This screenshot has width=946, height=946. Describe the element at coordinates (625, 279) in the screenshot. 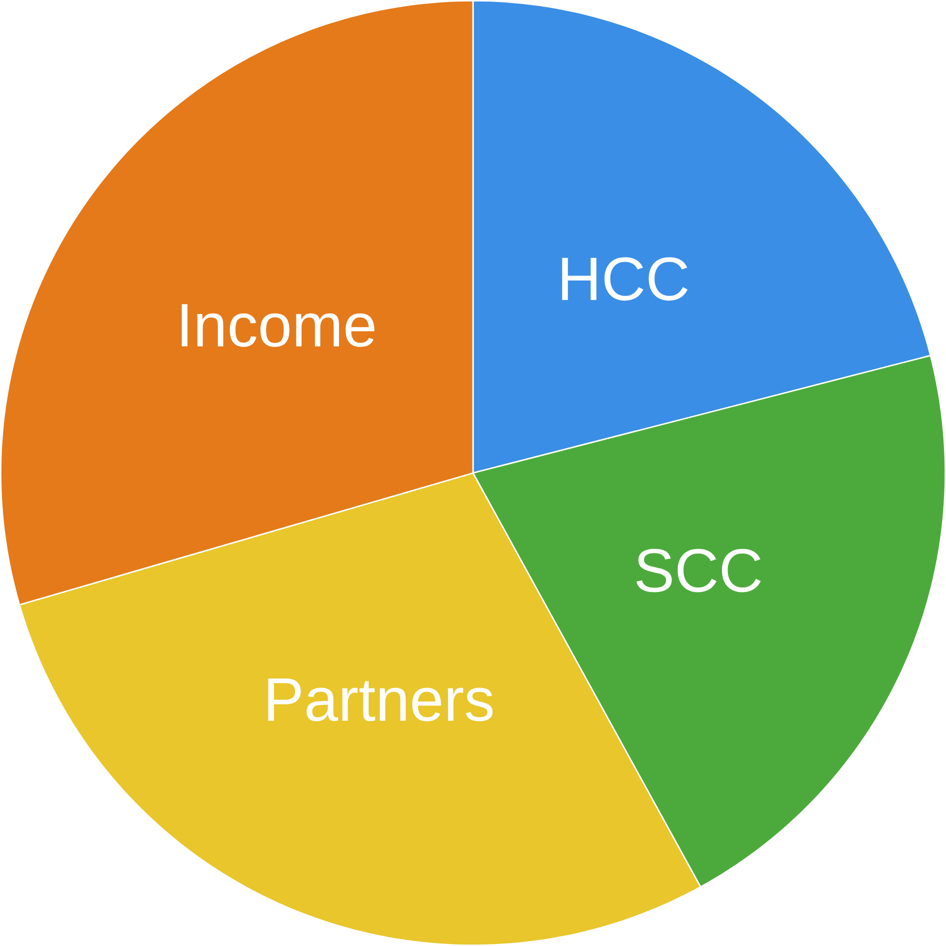

I see `slice-label: HCC` at that location.